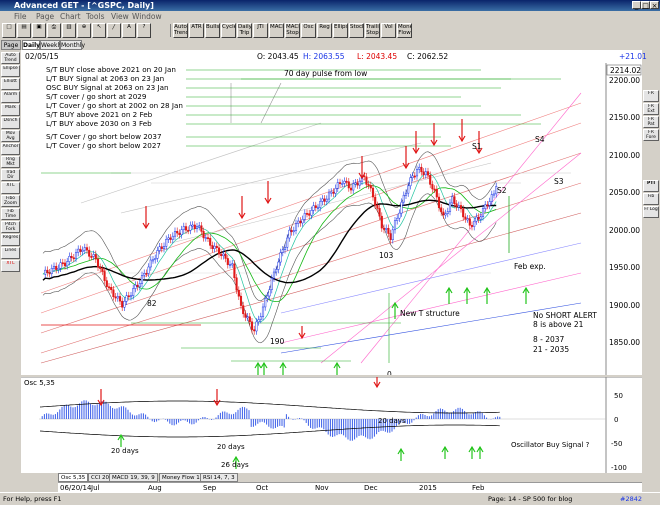 This screenshot has height=505, width=660. I want to click on right-tool-fib: Fib, so click(651, 199).